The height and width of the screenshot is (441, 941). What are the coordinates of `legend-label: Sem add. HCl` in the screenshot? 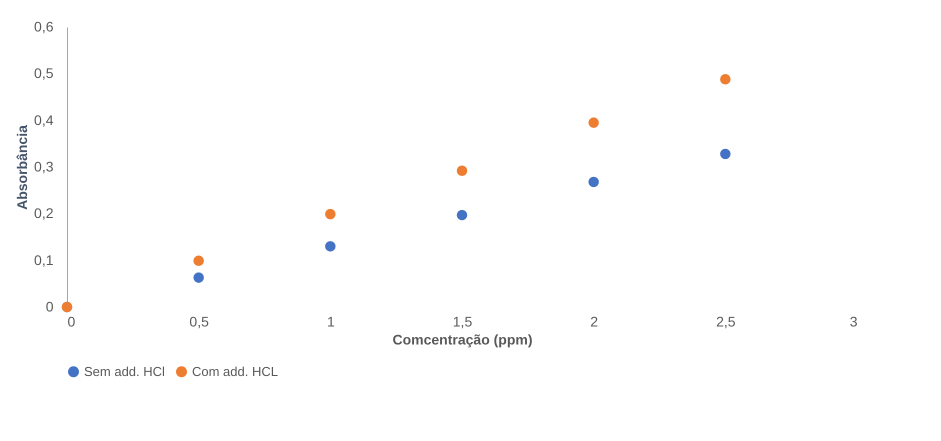 It's located at (125, 371).